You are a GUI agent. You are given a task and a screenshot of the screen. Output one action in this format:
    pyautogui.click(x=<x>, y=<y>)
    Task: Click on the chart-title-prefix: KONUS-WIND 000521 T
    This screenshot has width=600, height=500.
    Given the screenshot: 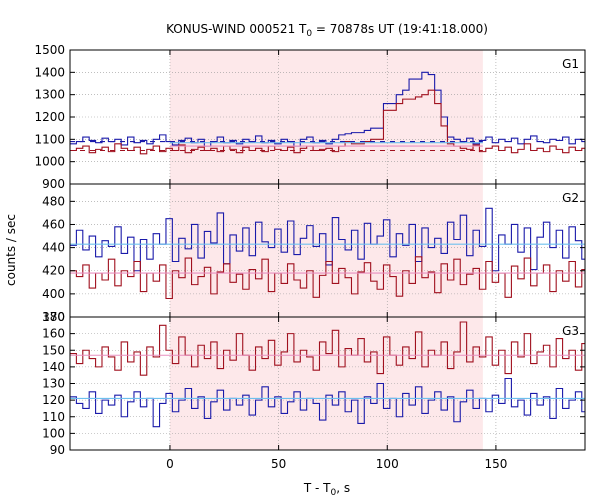 What is the action you would take?
    pyautogui.click(x=236, y=29)
    